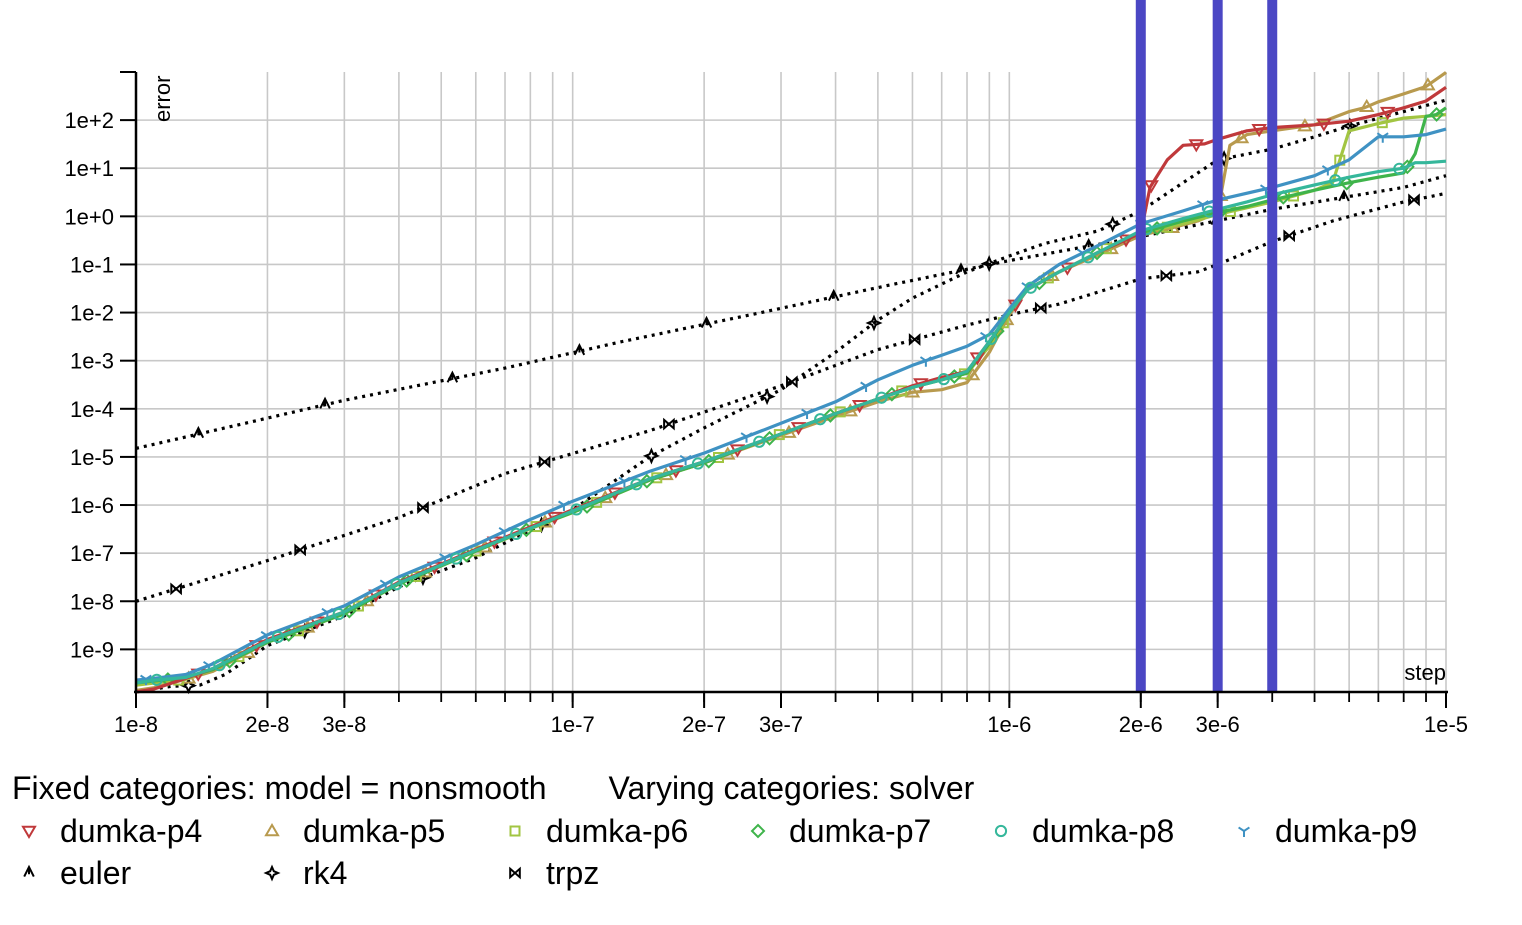 The height and width of the screenshot is (925, 1522). Describe the element at coordinates (573, 724) in the screenshot. I see `x-tick-label: 1e-7` at that location.